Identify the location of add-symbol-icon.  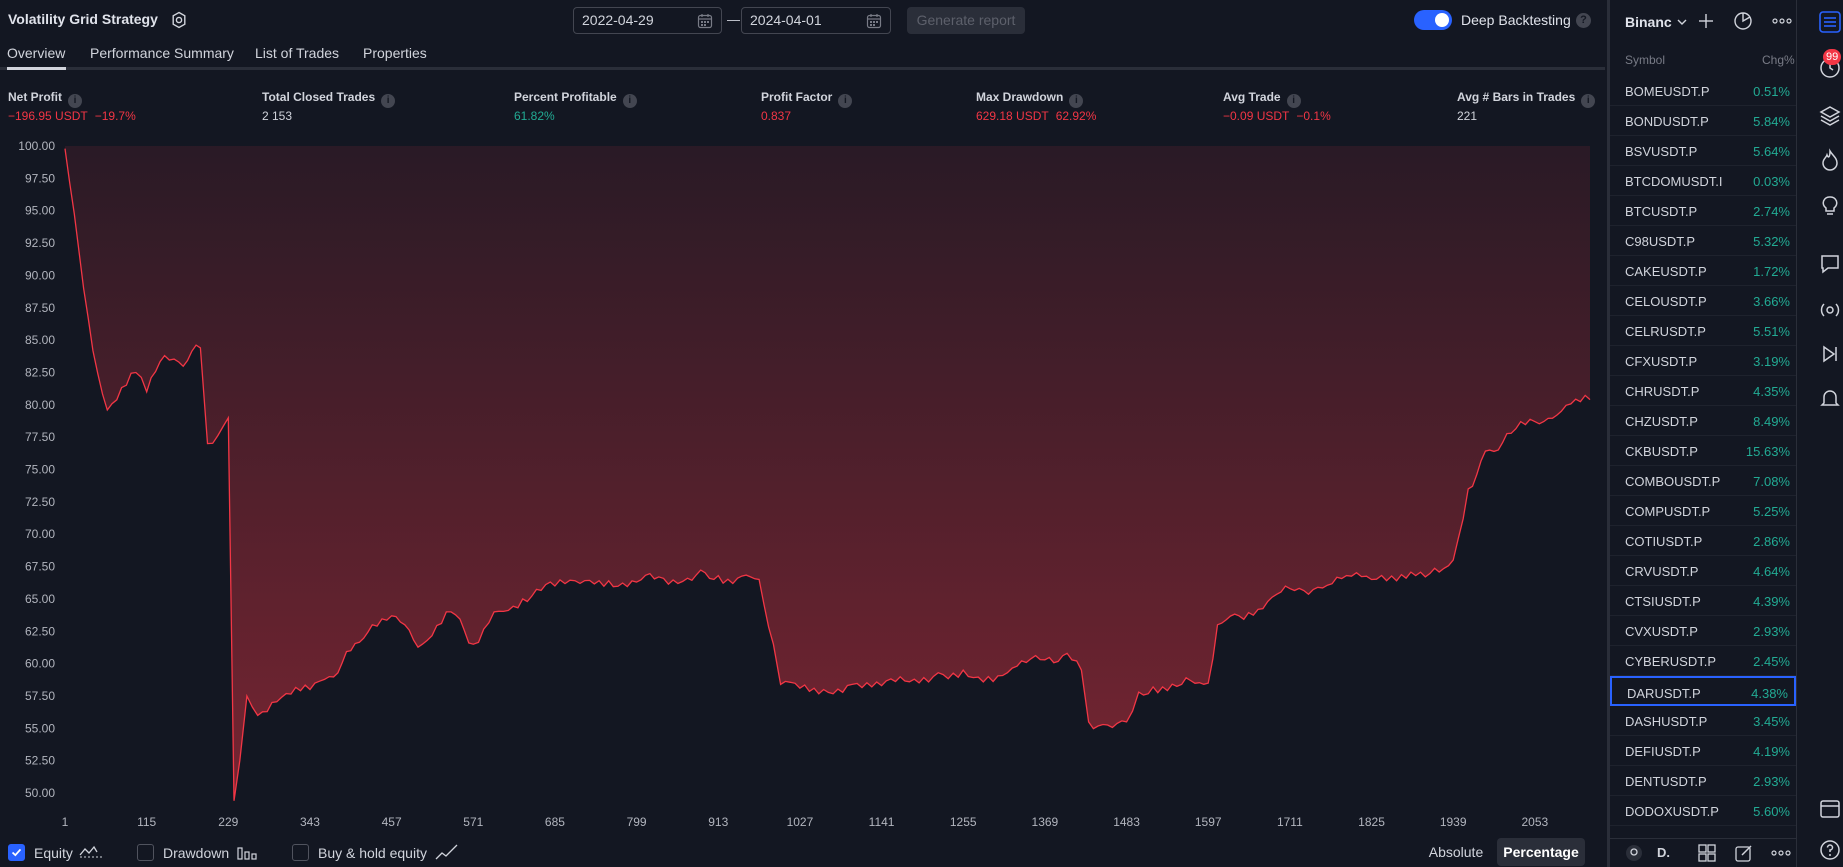
(1706, 21).